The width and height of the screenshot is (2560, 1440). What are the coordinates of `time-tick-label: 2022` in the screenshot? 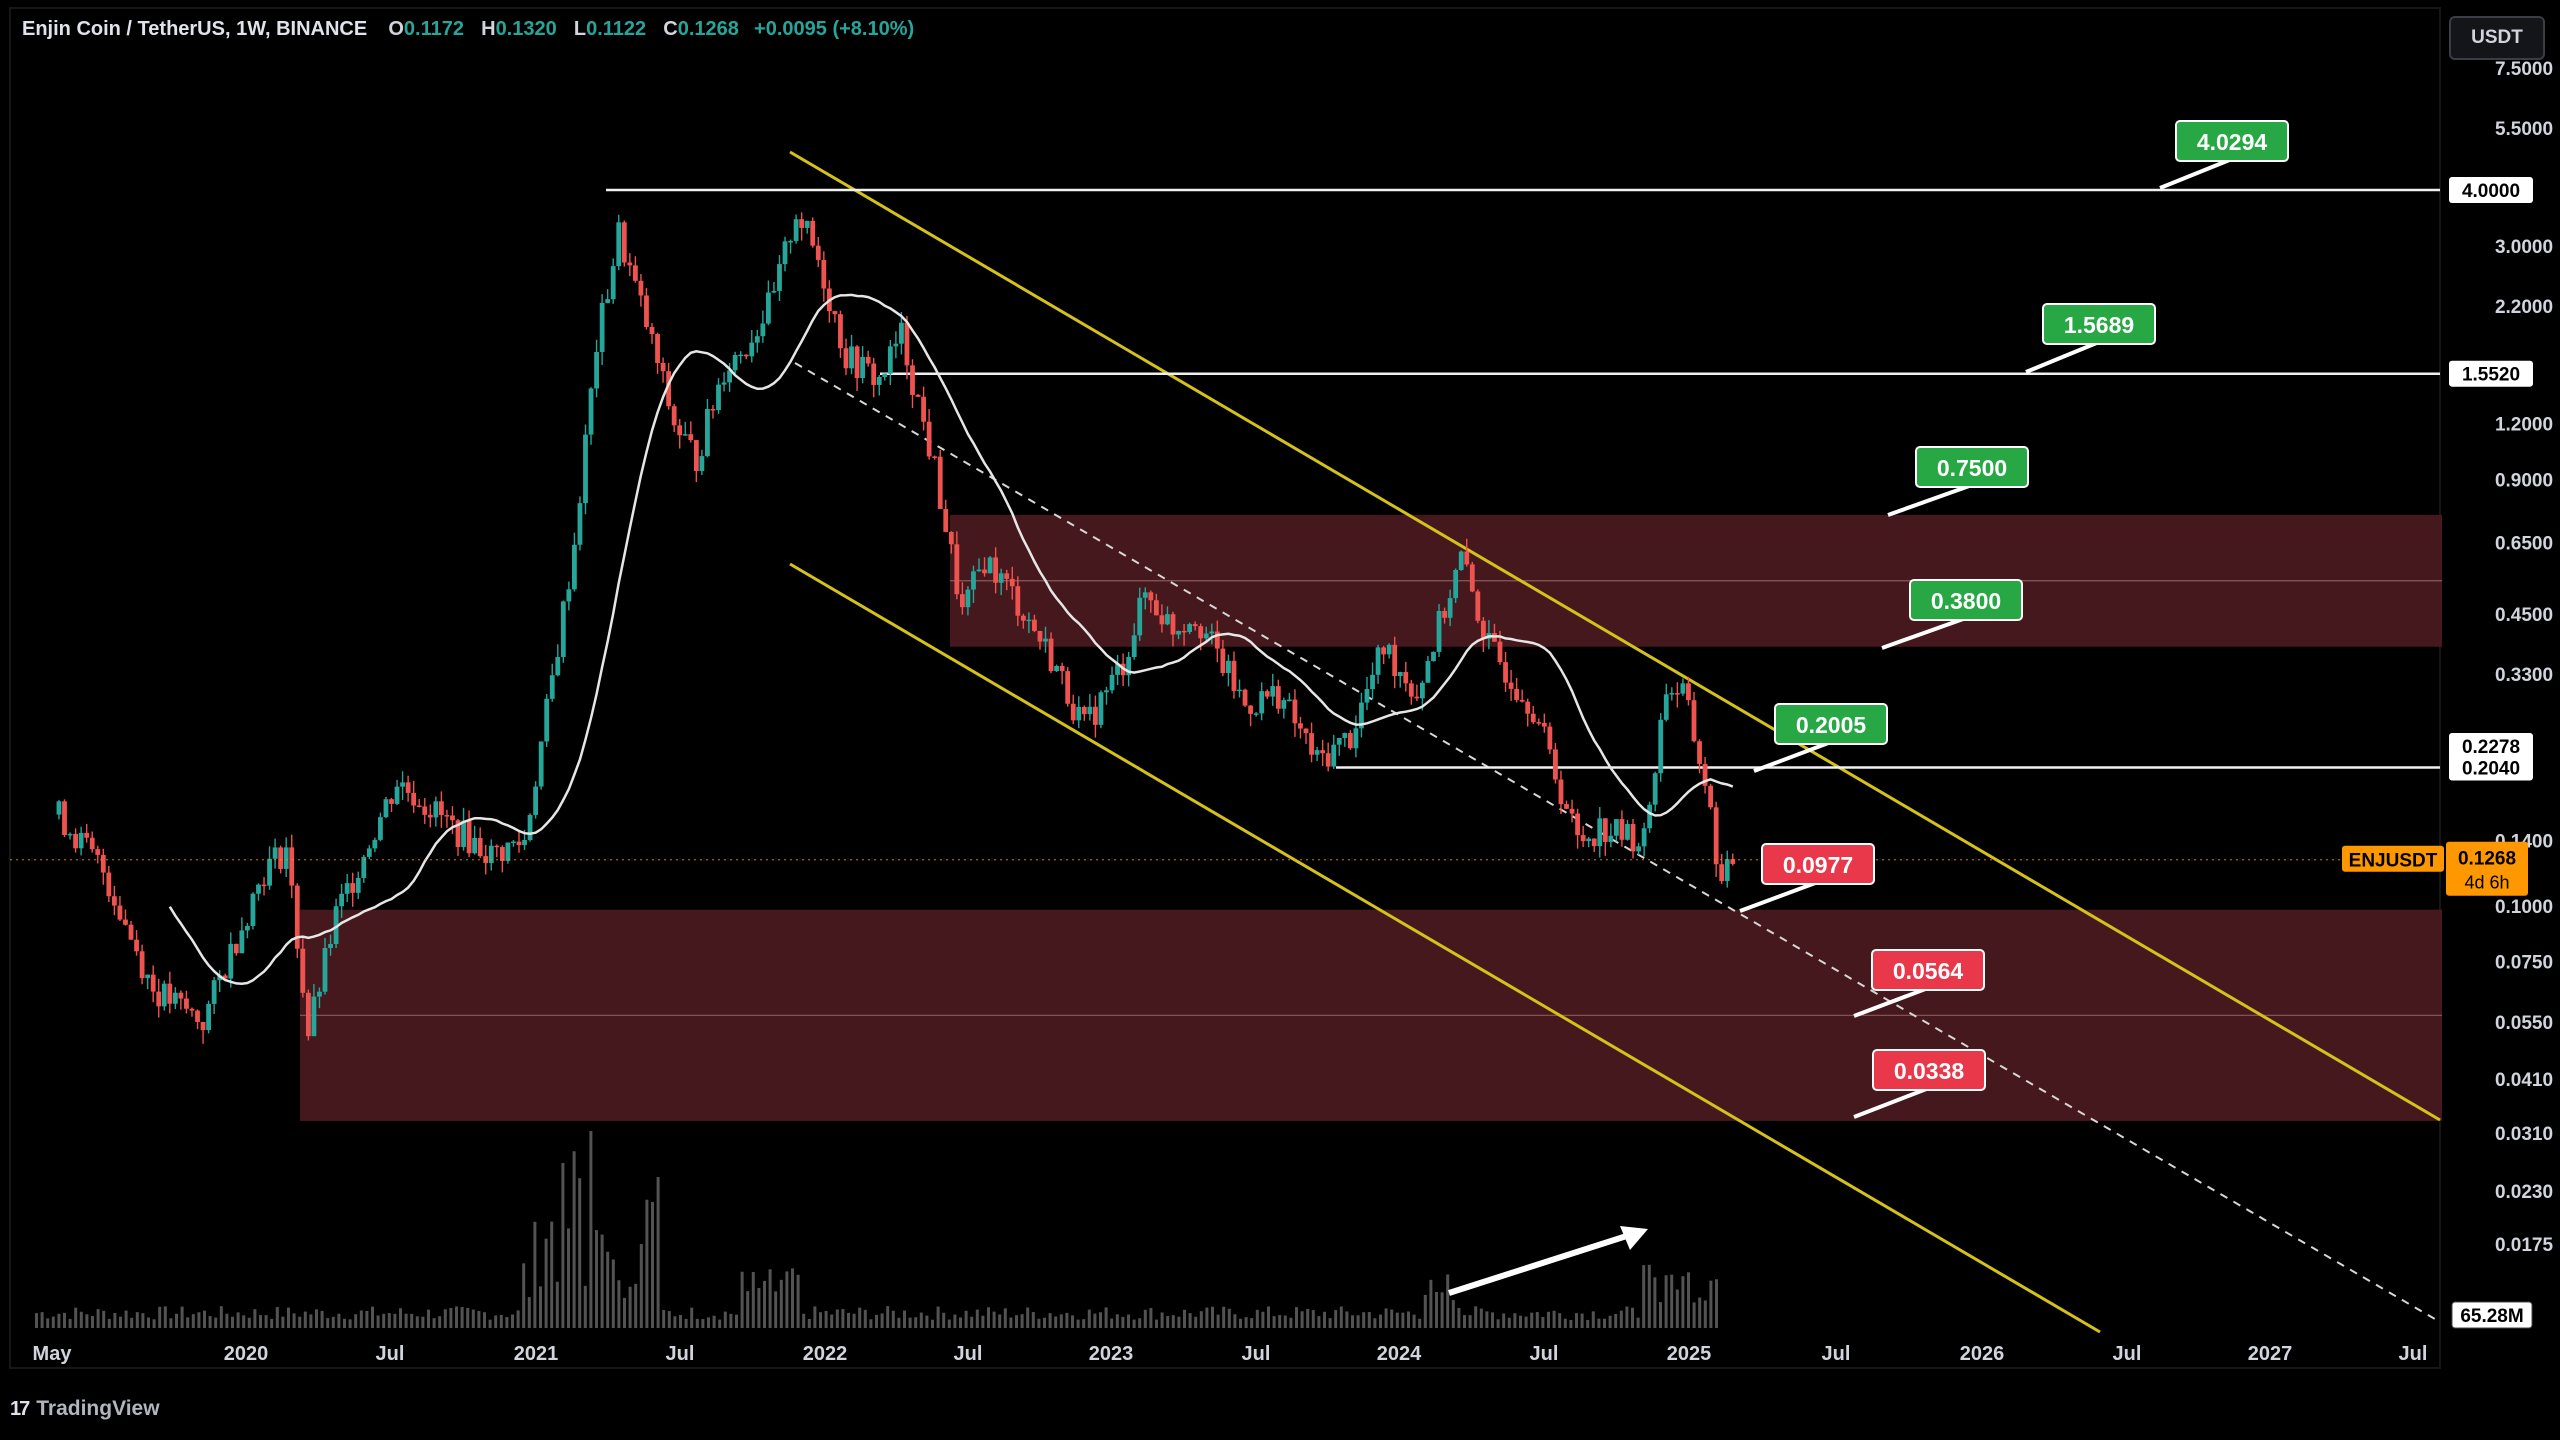 It's located at (825, 1354).